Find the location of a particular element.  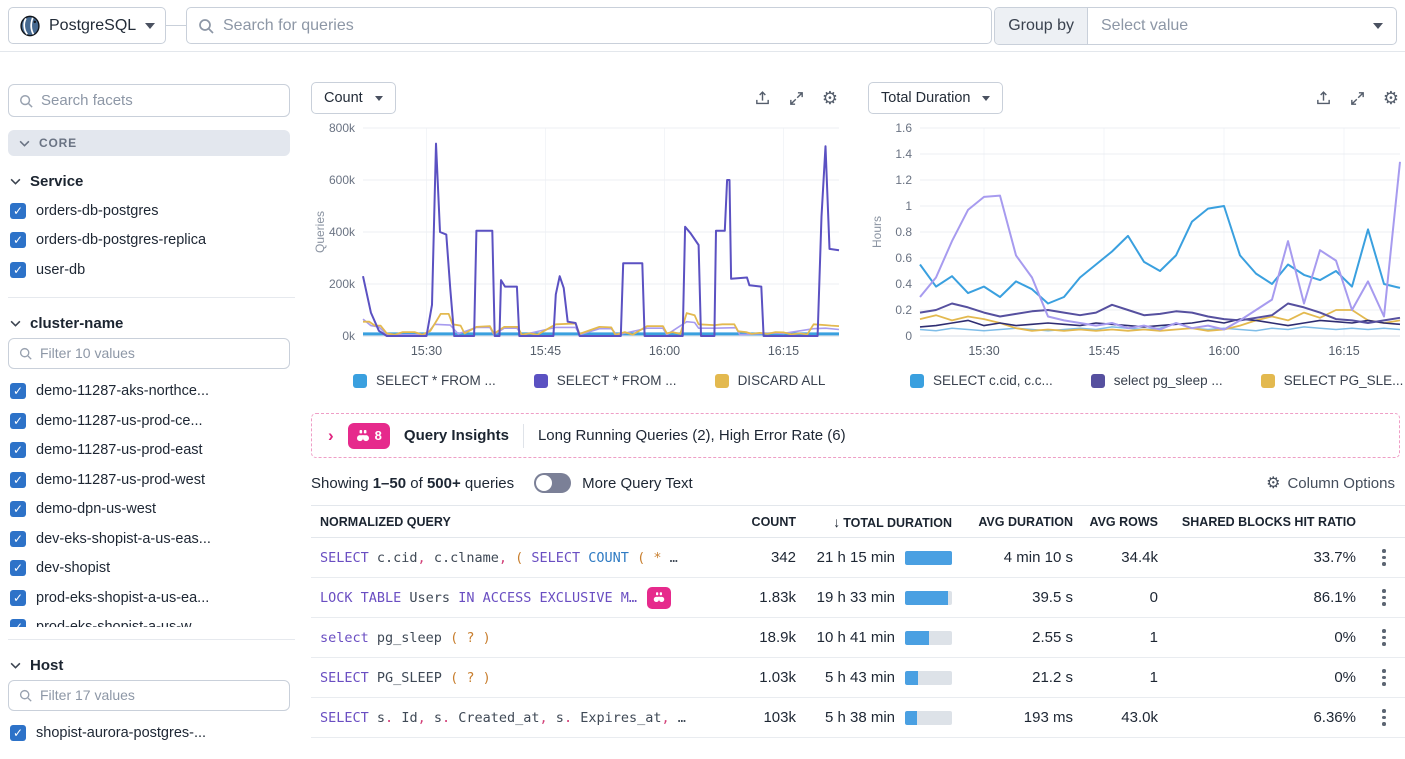

legend-item: DISCARD ALL is located at coordinates (769, 380).